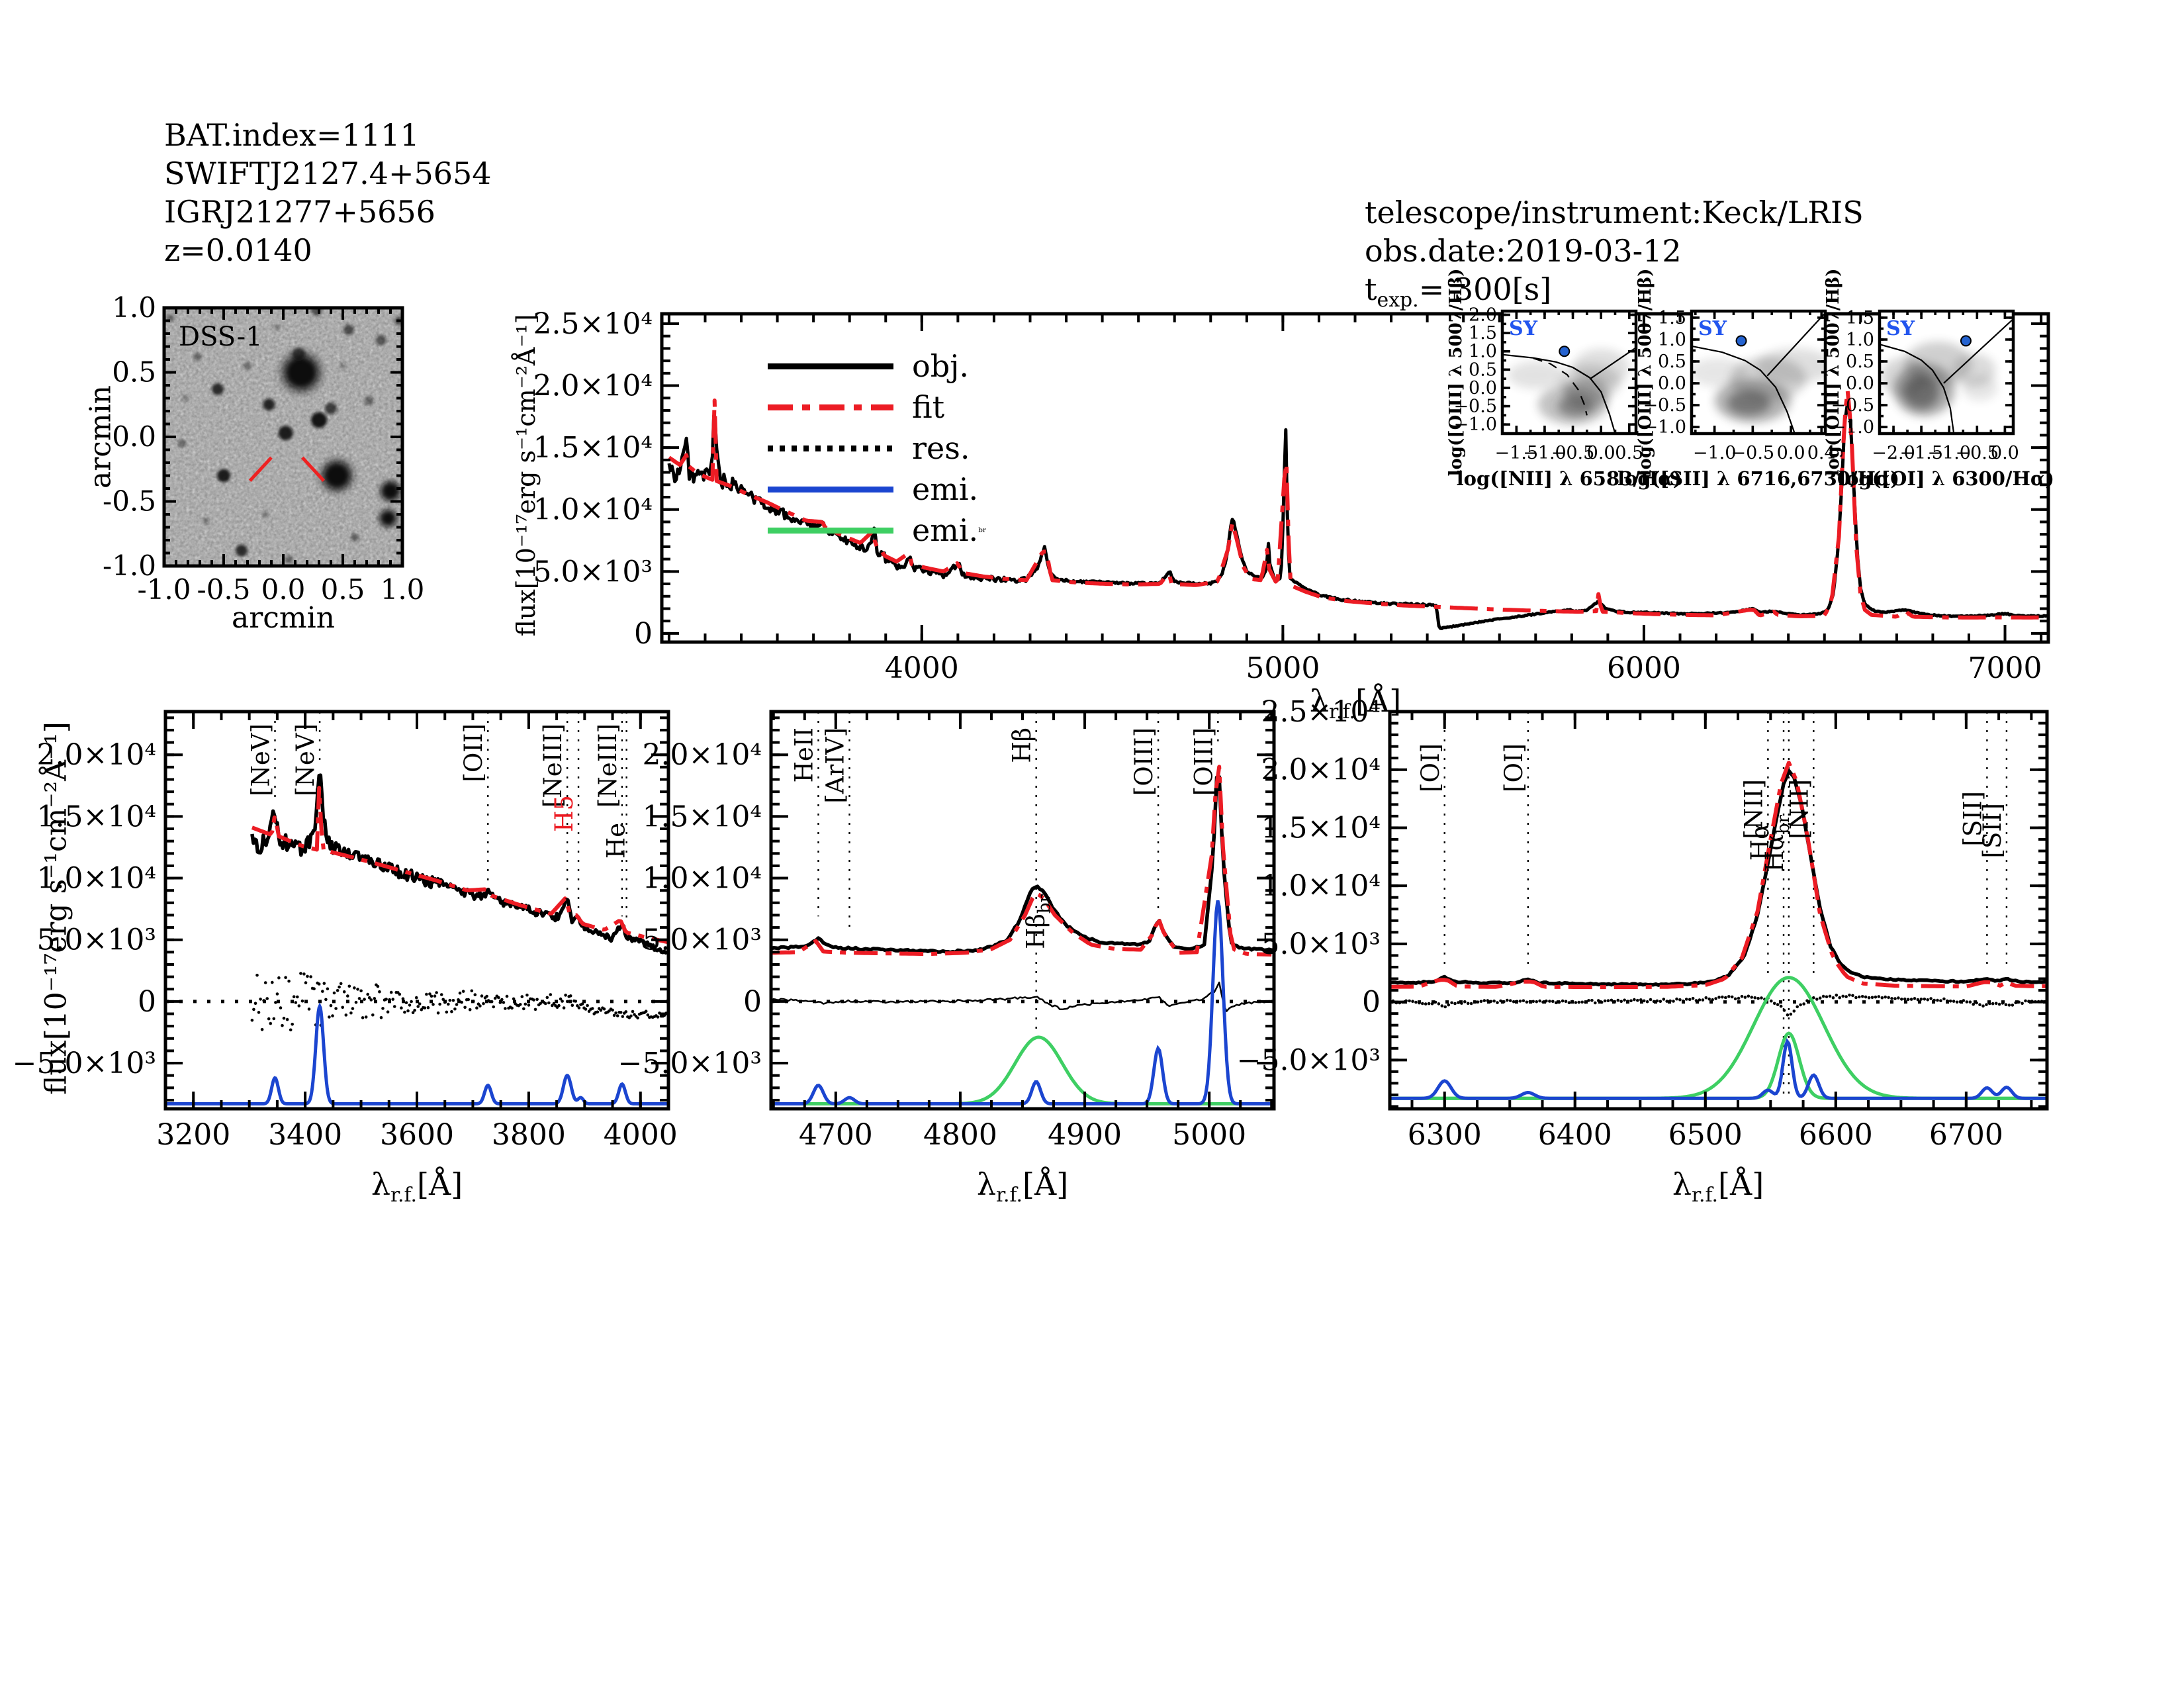 This screenshot has width=2184, height=1688. What do you see at coordinates (134, 307) in the screenshot?
I see `dss-y-tick: 1.0` at bounding box center [134, 307].